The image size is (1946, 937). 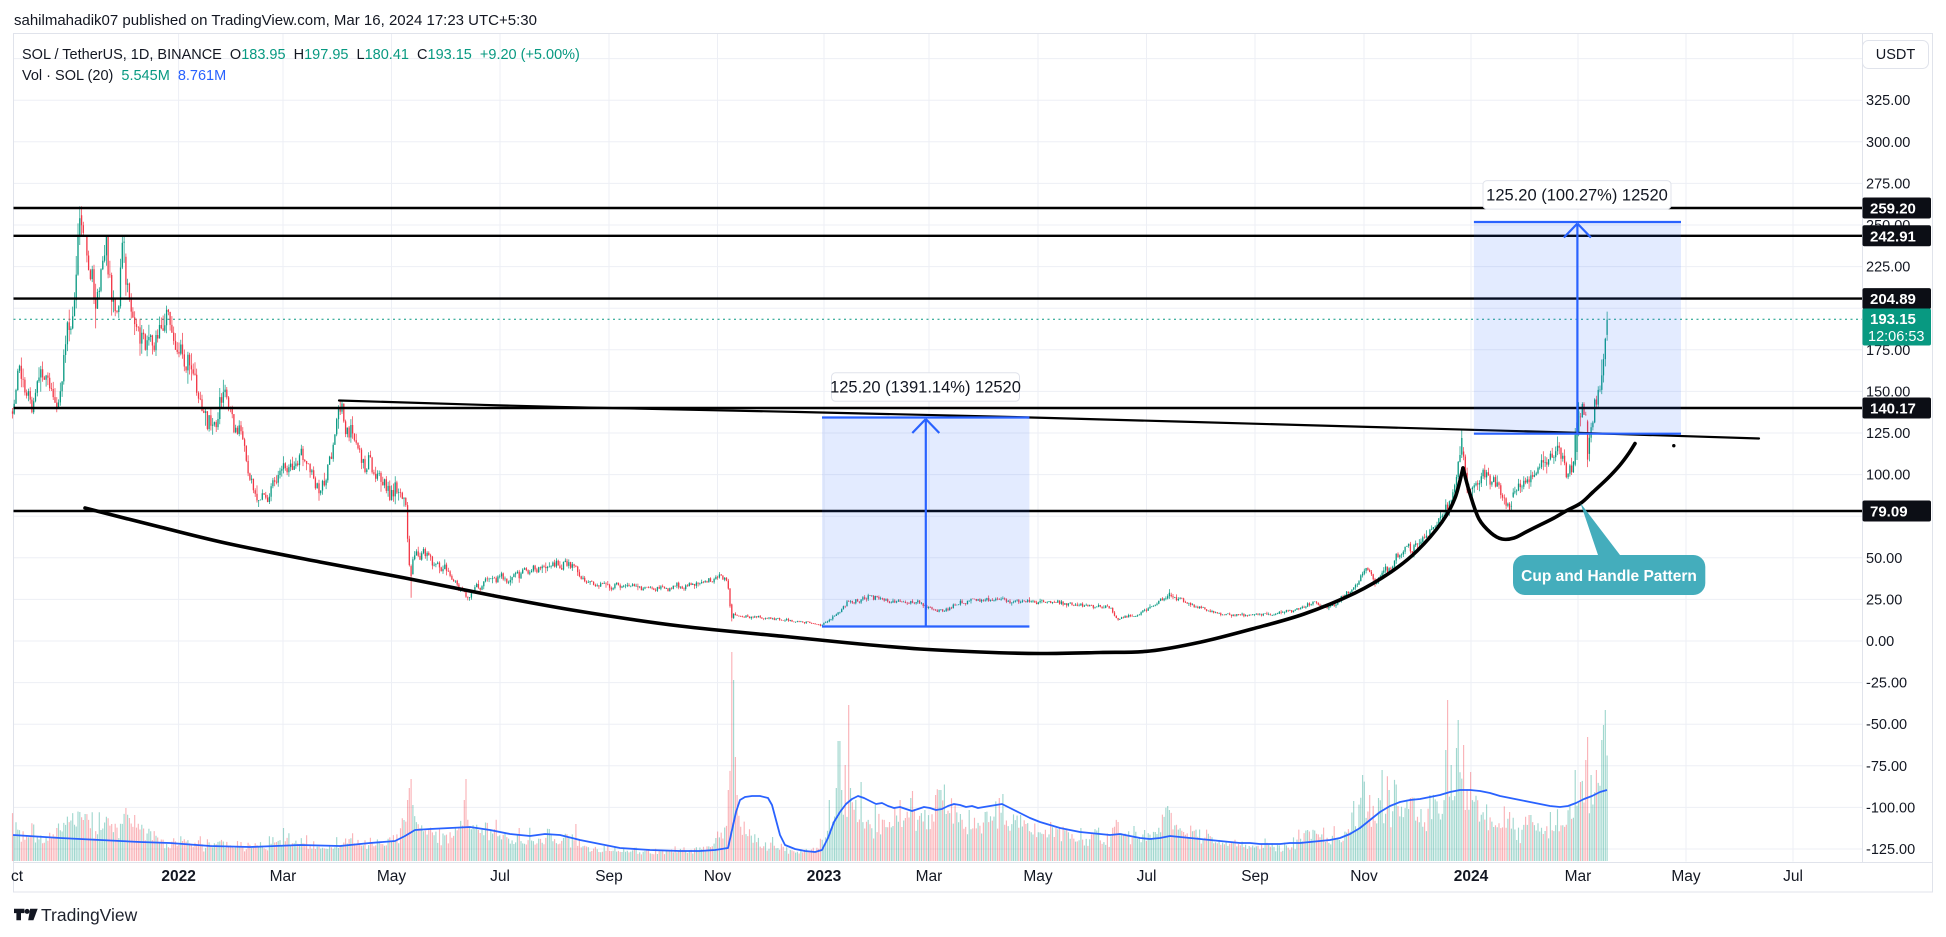 I want to click on svg-text: -100.00, so click(x=1890, y=808).